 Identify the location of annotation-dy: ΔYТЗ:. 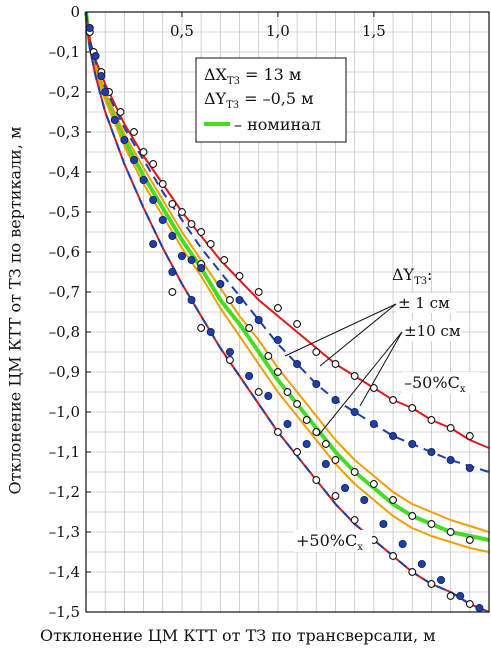
(412, 276).